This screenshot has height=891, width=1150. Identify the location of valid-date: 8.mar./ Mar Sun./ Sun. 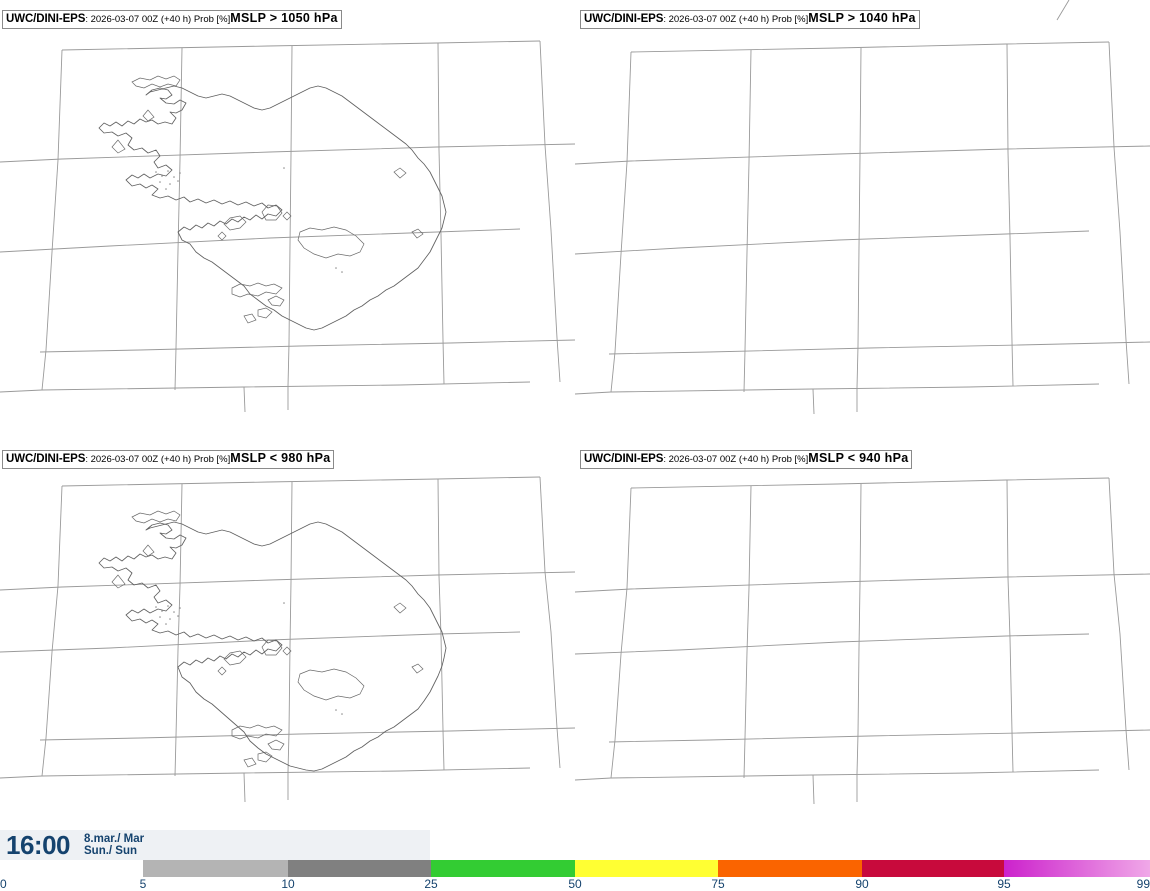
(114, 845).